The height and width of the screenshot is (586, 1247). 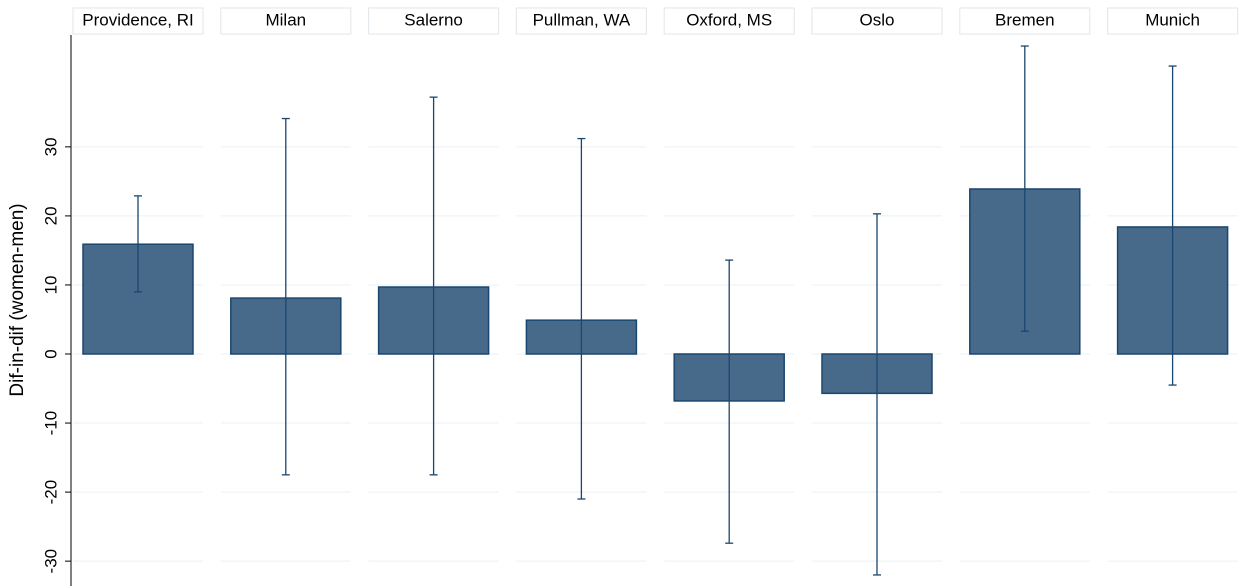 What do you see at coordinates (17, 299) in the screenshot?
I see `y-axis-title: Dif-in-dif (women-men)` at bounding box center [17, 299].